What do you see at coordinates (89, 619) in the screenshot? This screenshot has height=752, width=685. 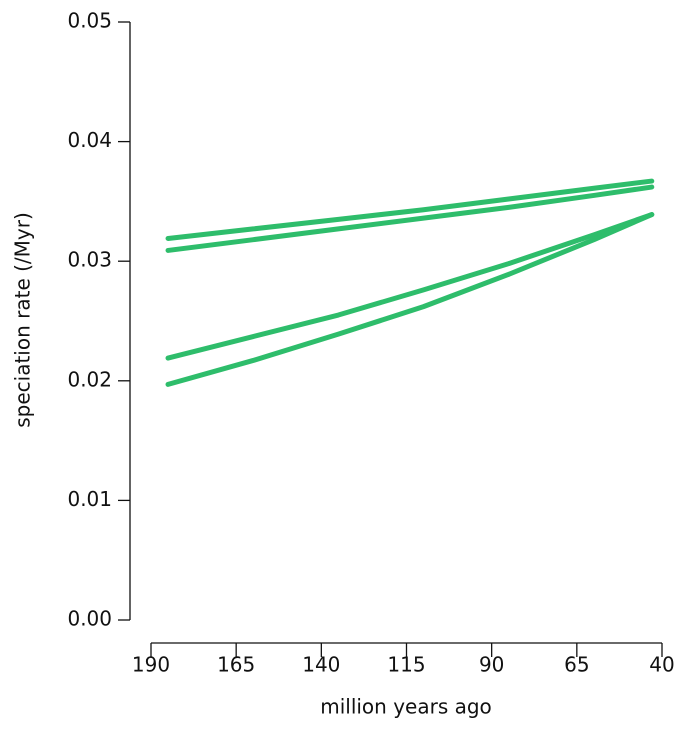 I see `y-tick-label: 0.00` at bounding box center [89, 619].